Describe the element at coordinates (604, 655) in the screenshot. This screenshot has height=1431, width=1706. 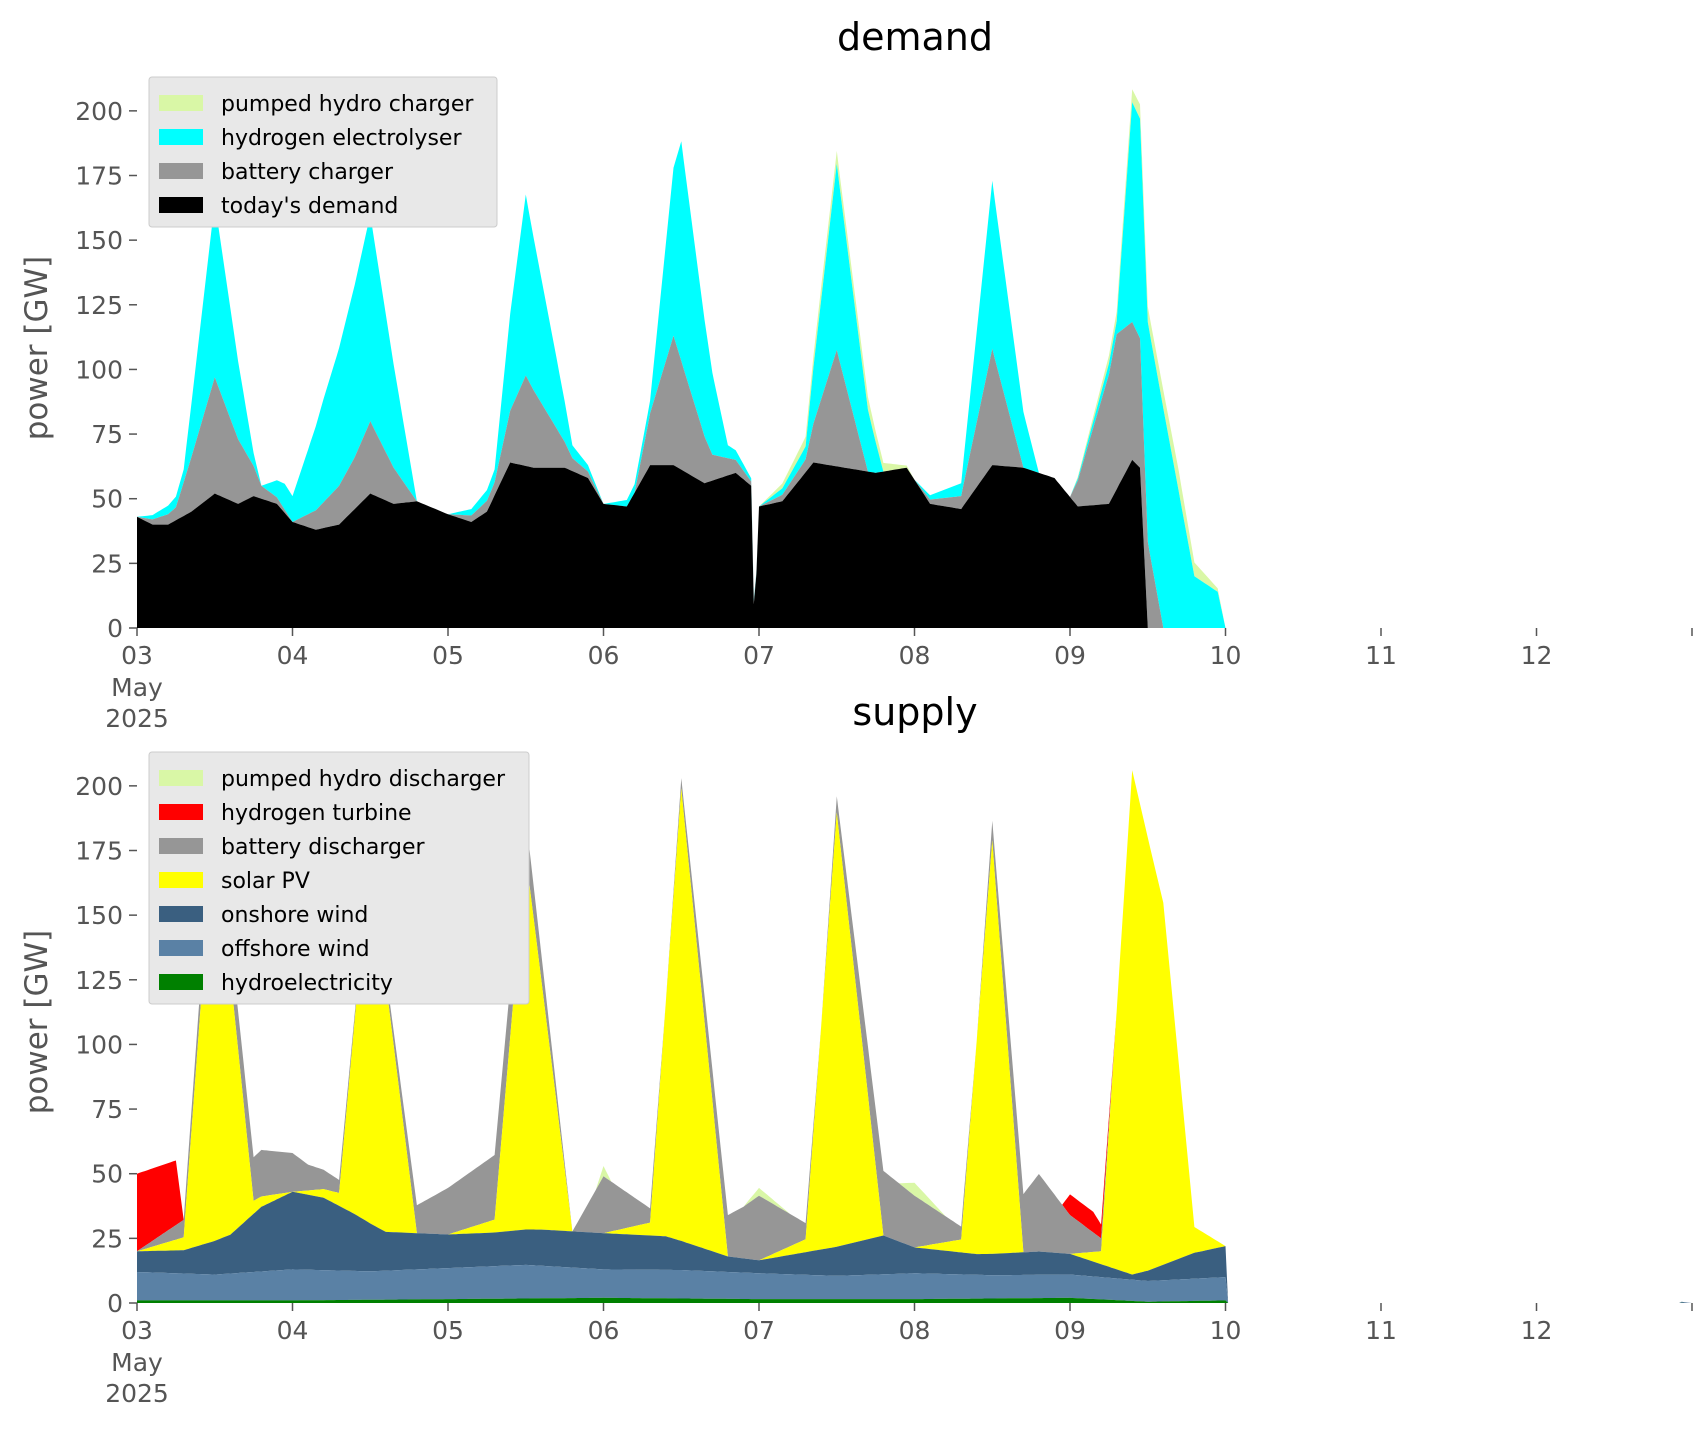
I see `demand-x-tick-label: 06` at that location.